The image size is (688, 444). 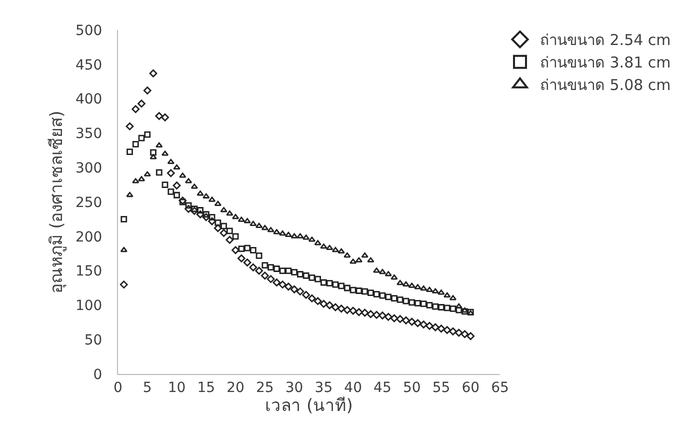 What do you see at coordinates (605, 40) in the screenshot?
I see `legend-label: ถ่านขนาด 2.54 cm` at bounding box center [605, 40].